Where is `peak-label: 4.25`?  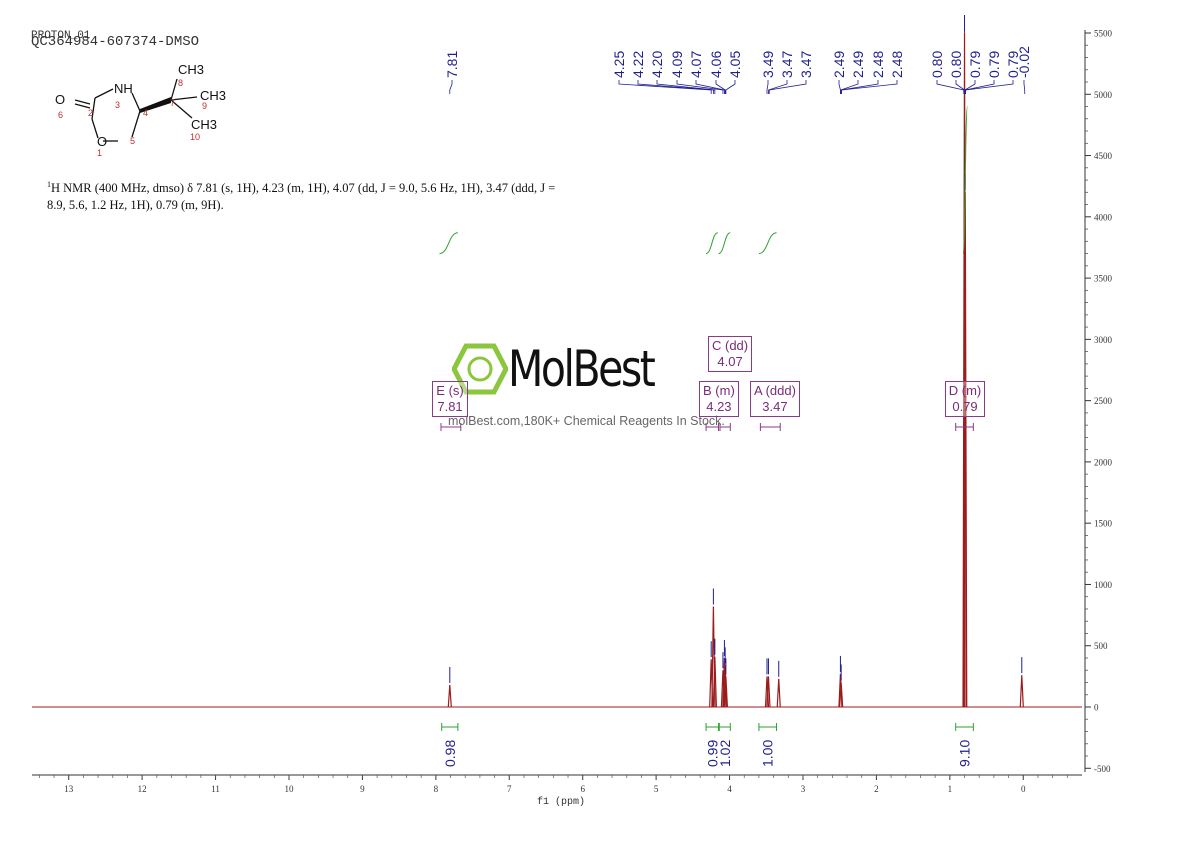 peak-label: 4.25 is located at coordinates (619, 64).